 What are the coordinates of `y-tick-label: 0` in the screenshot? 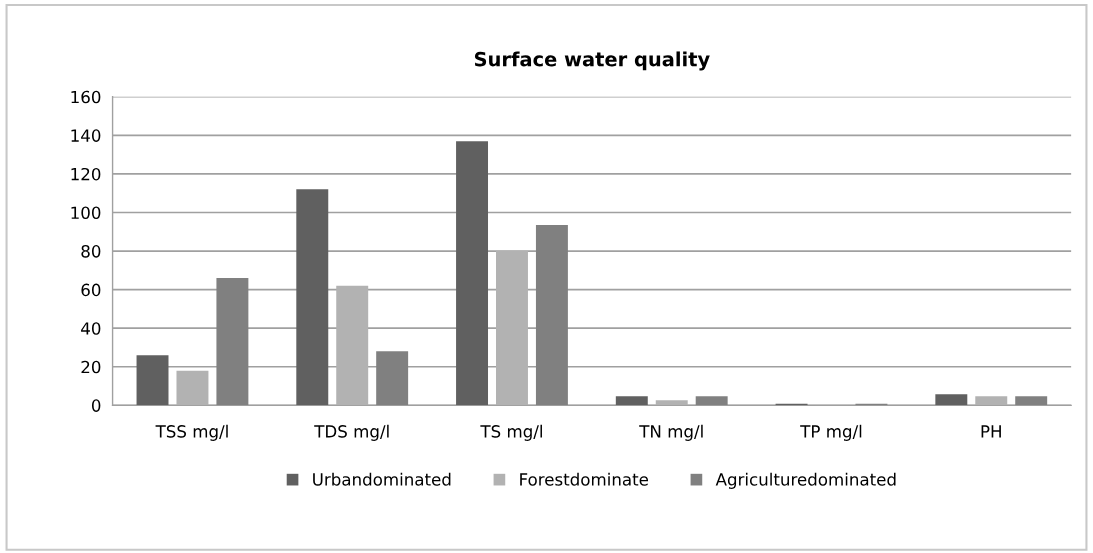 It's located at (96, 405).